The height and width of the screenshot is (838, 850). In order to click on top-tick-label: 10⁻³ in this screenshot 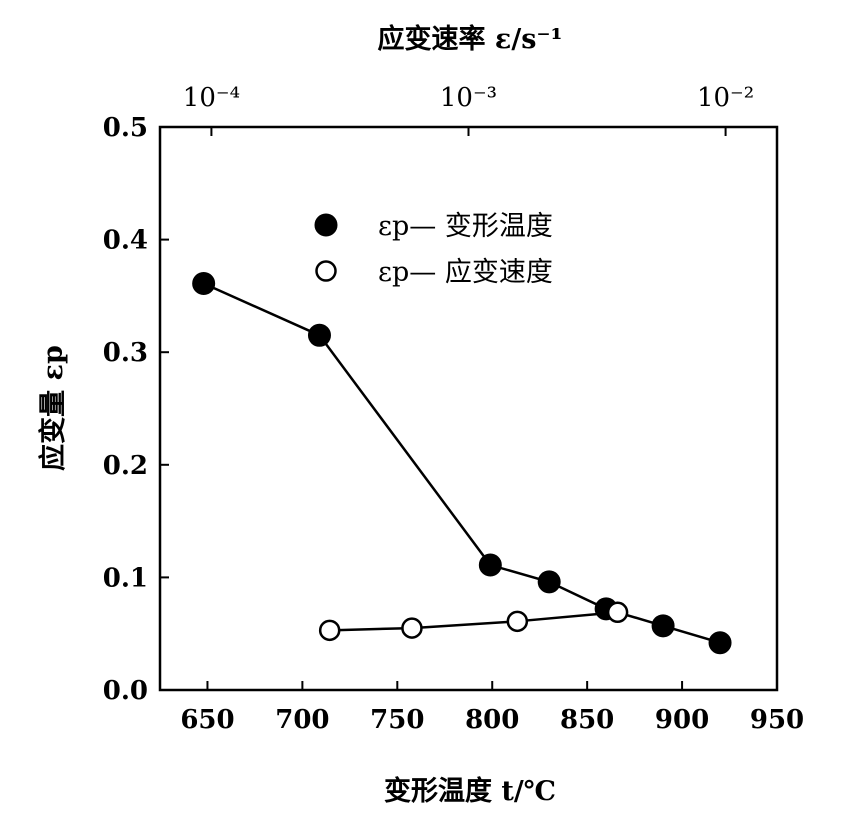, I will do `click(468, 98)`.